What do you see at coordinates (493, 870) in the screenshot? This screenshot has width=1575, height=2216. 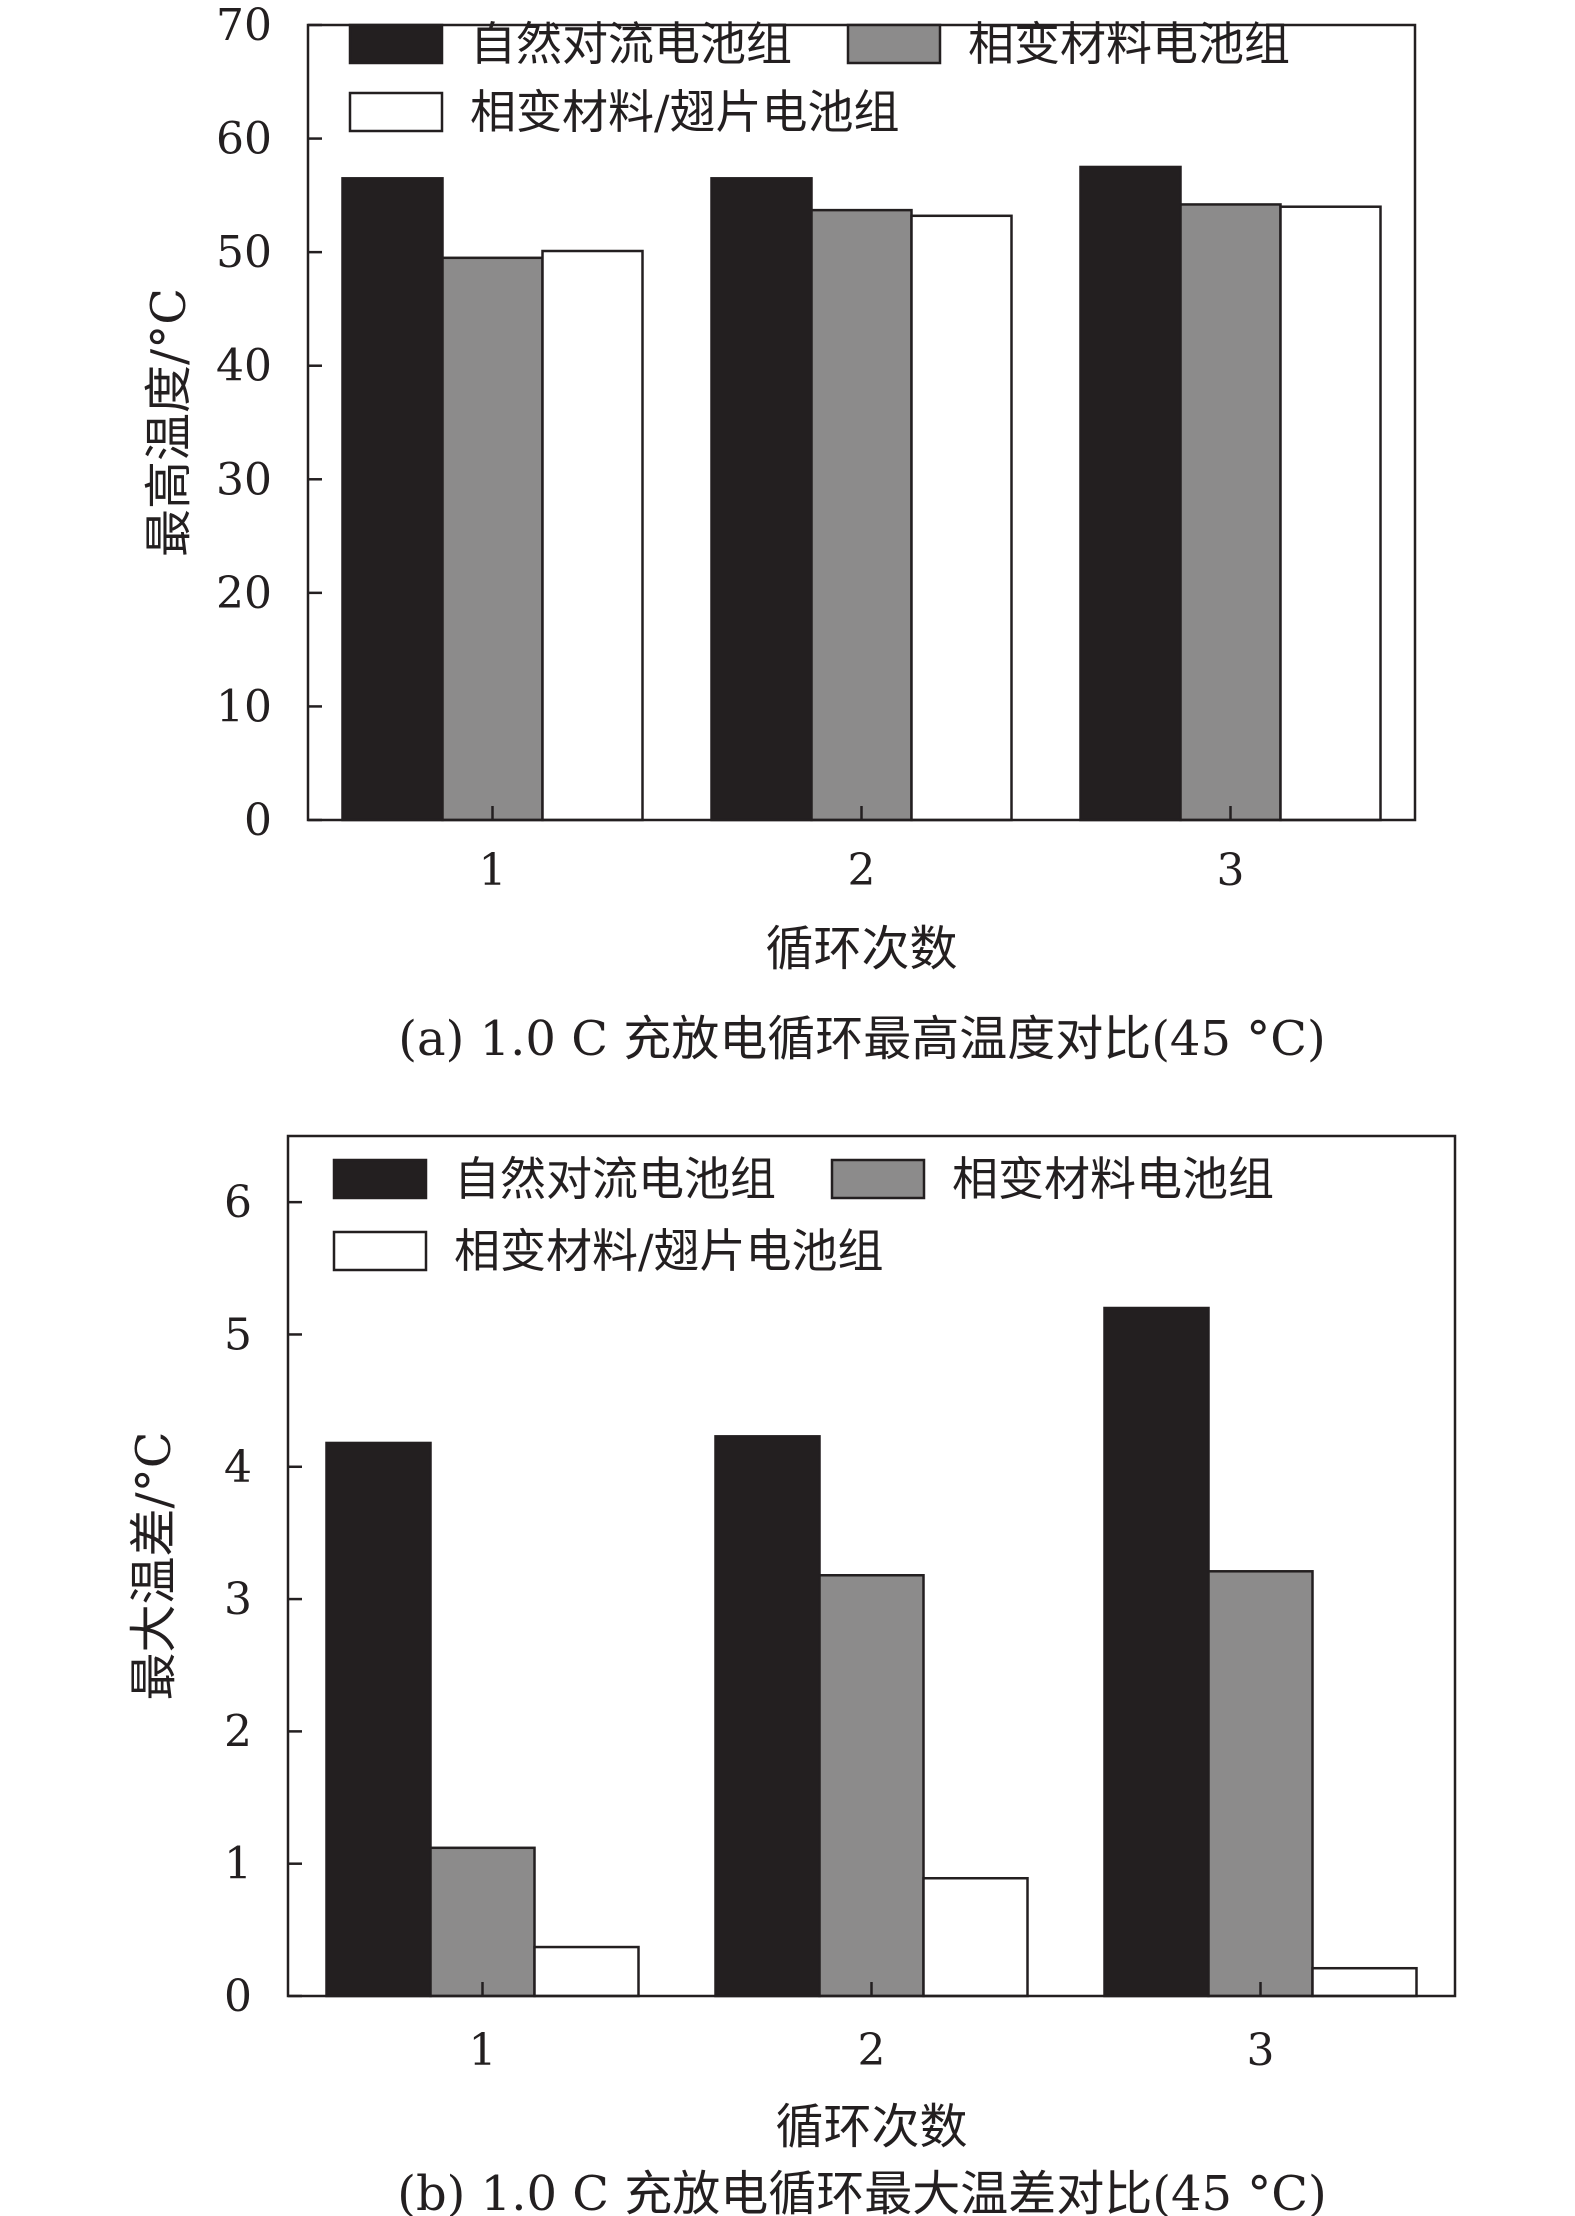 I see `chart-a-xtick-label: 1` at bounding box center [493, 870].